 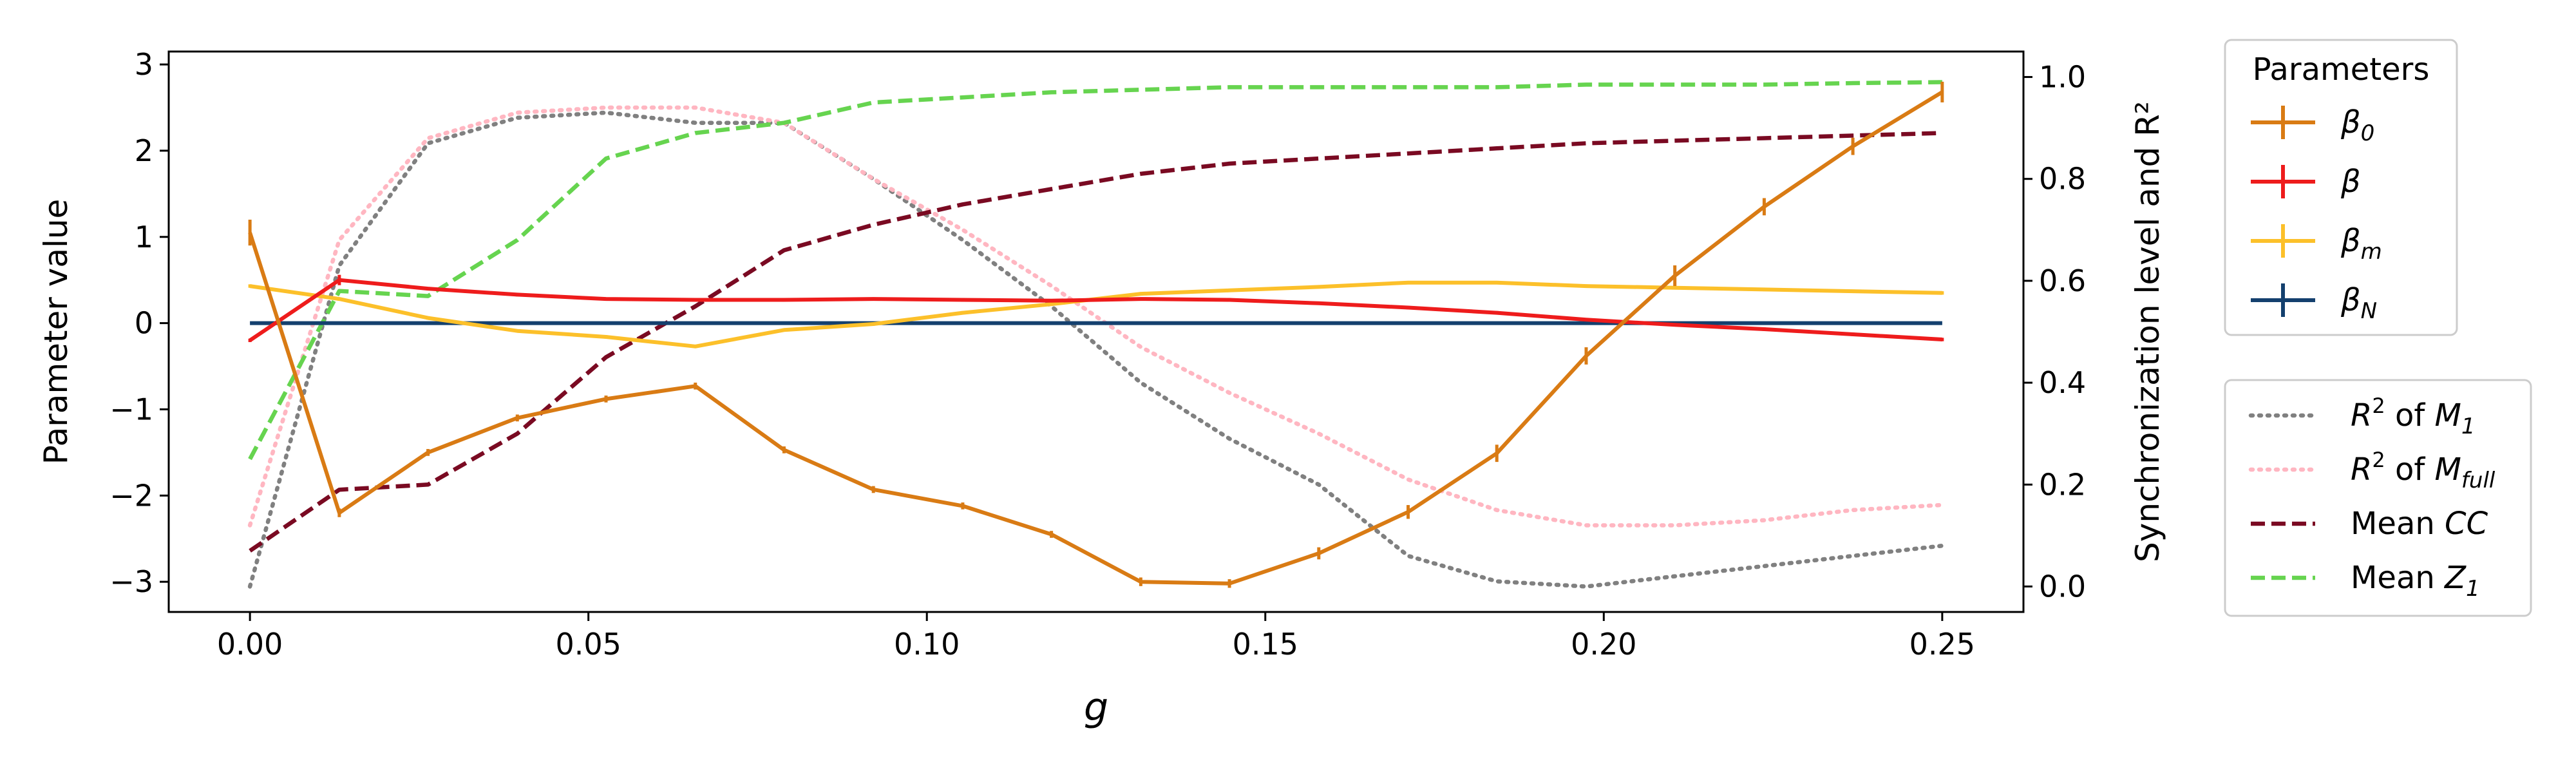 I want to click on legend-sync: R2 of M1 R2 of Mfull Mean CC Mean Z1, so click(x=2378, y=498).